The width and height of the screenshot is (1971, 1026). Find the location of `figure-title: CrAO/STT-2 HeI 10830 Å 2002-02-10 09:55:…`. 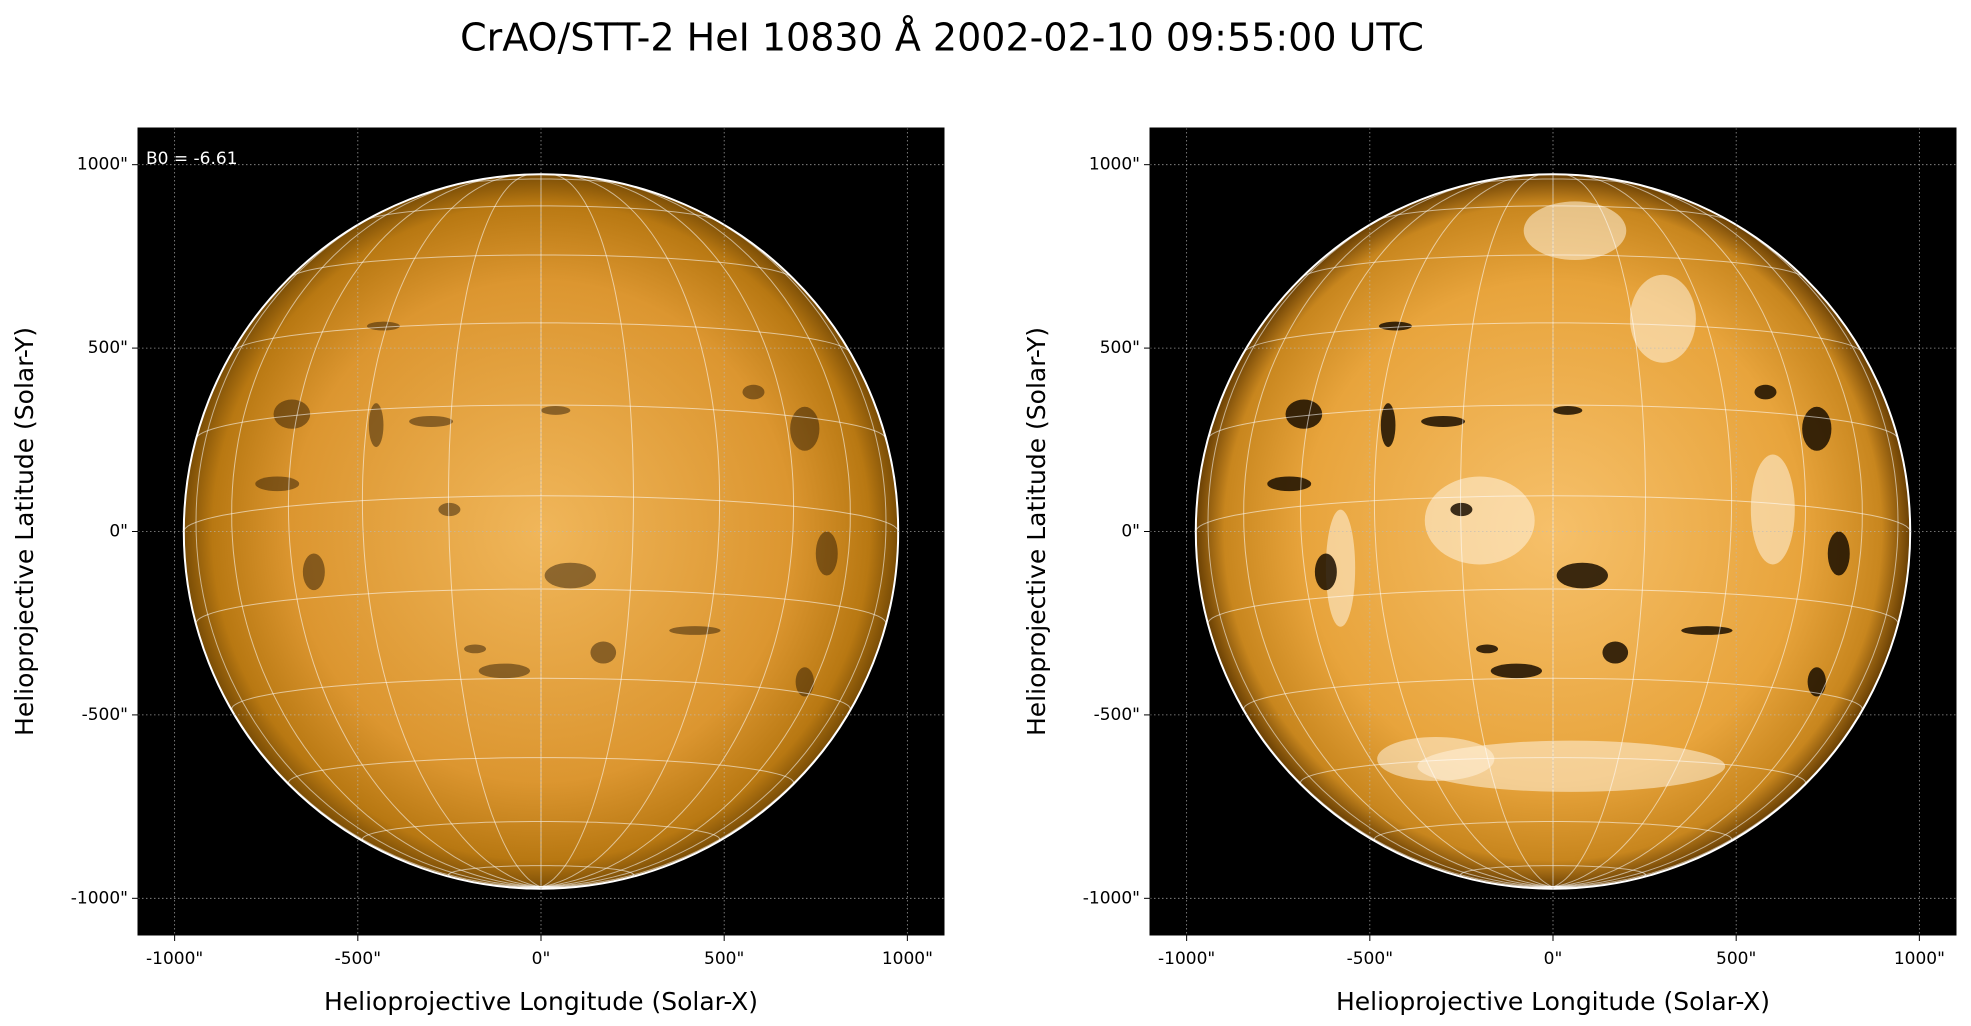

figure-title: CrAO/STT-2 HeI 10830 Å 2002-02-10 09:55:… is located at coordinates (942, 38).